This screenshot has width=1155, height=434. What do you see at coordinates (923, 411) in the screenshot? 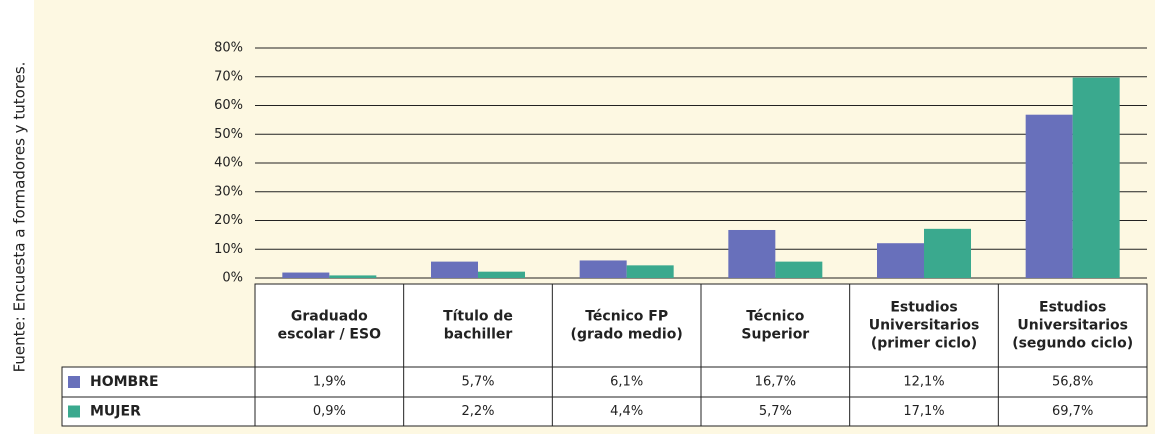
I see `data-label: 17,1%` at bounding box center [923, 411].